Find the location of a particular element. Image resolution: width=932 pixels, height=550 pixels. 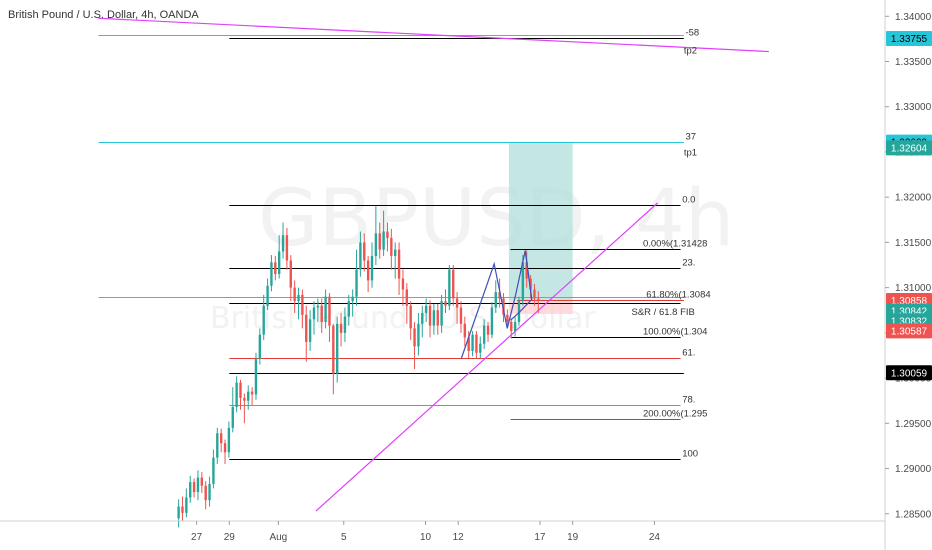

price-tag-2: 1.32604 is located at coordinates (909, 148).